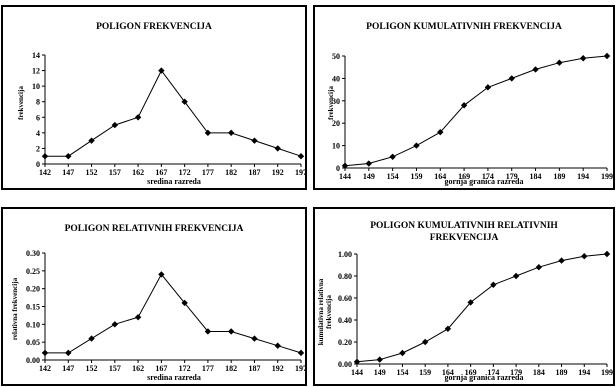 The height and width of the screenshot is (387, 616). What do you see at coordinates (38, 148) in the screenshot?
I see `y-tick-label: 2` at bounding box center [38, 148].